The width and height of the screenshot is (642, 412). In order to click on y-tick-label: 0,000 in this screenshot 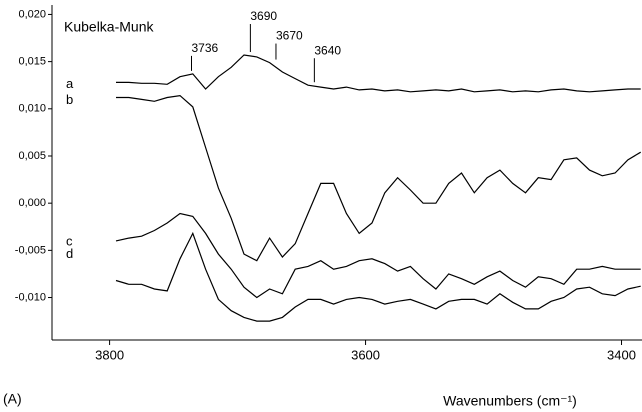, I will do `click(32, 203)`.